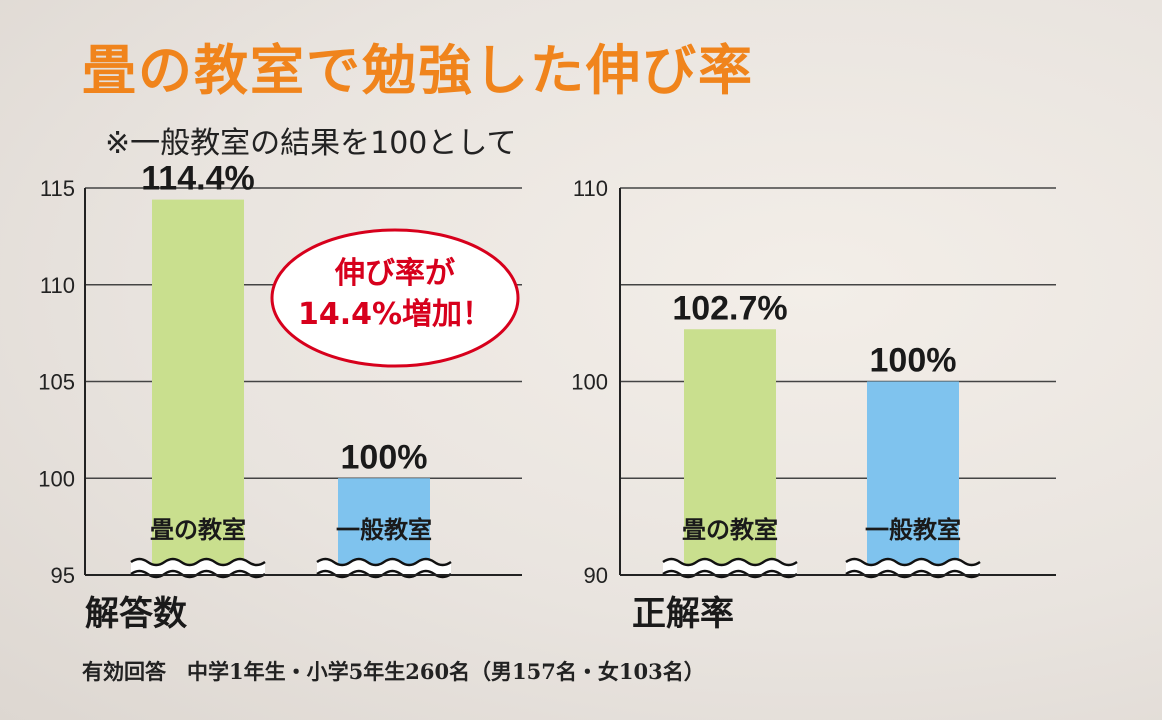  I want to click on y-tick-label: 90, so click(596, 575).